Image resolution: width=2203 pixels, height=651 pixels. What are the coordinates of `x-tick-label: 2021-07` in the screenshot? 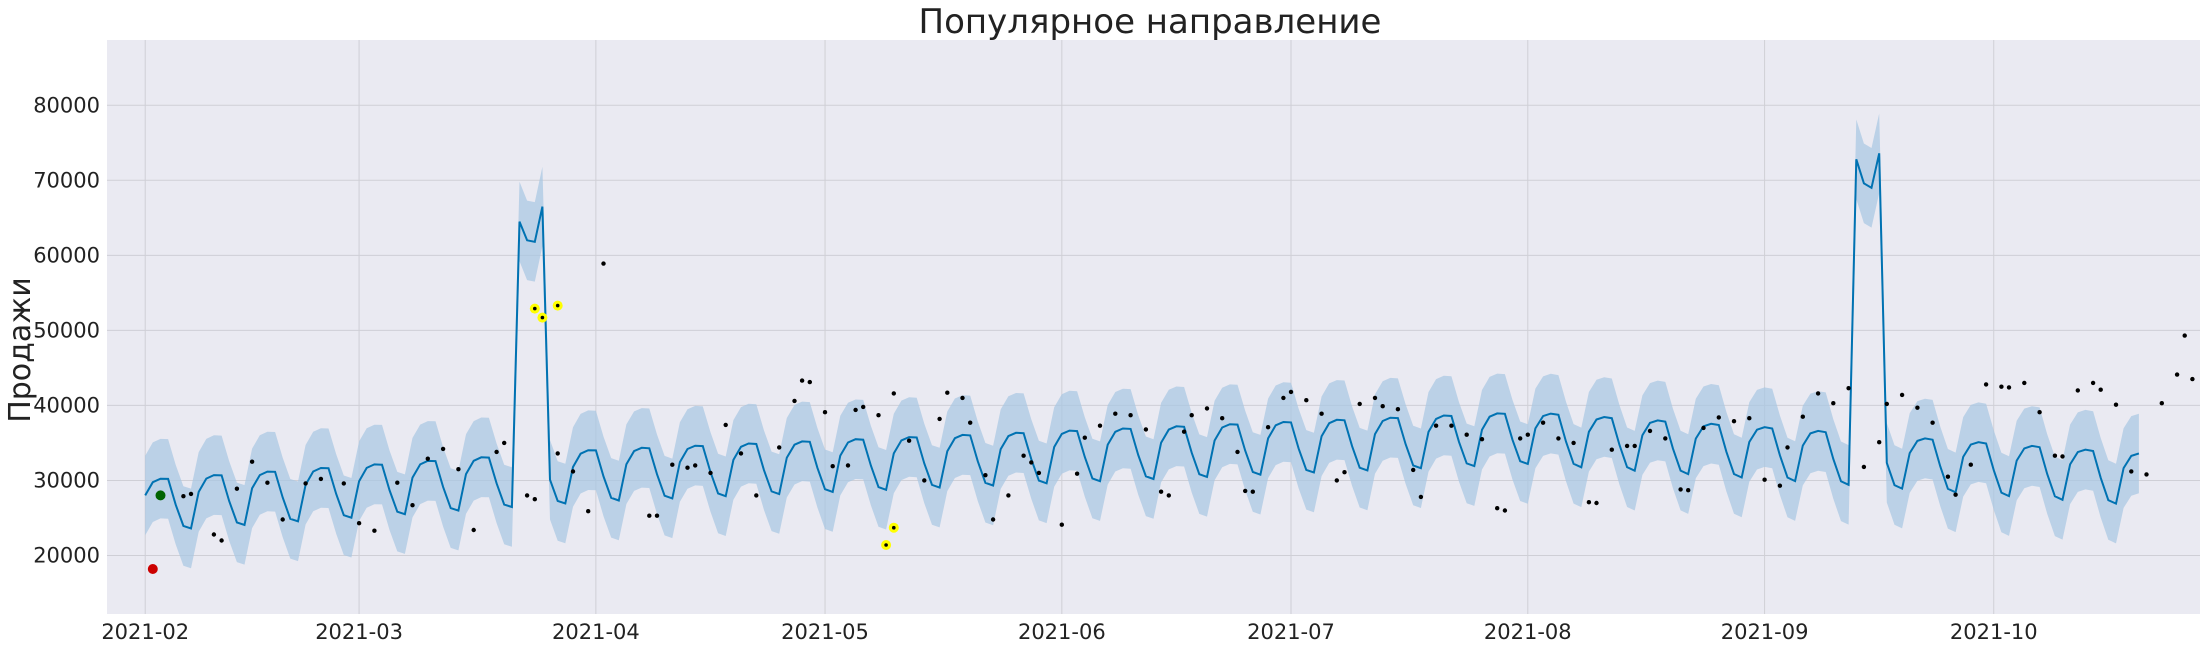 It's located at (1291, 632).